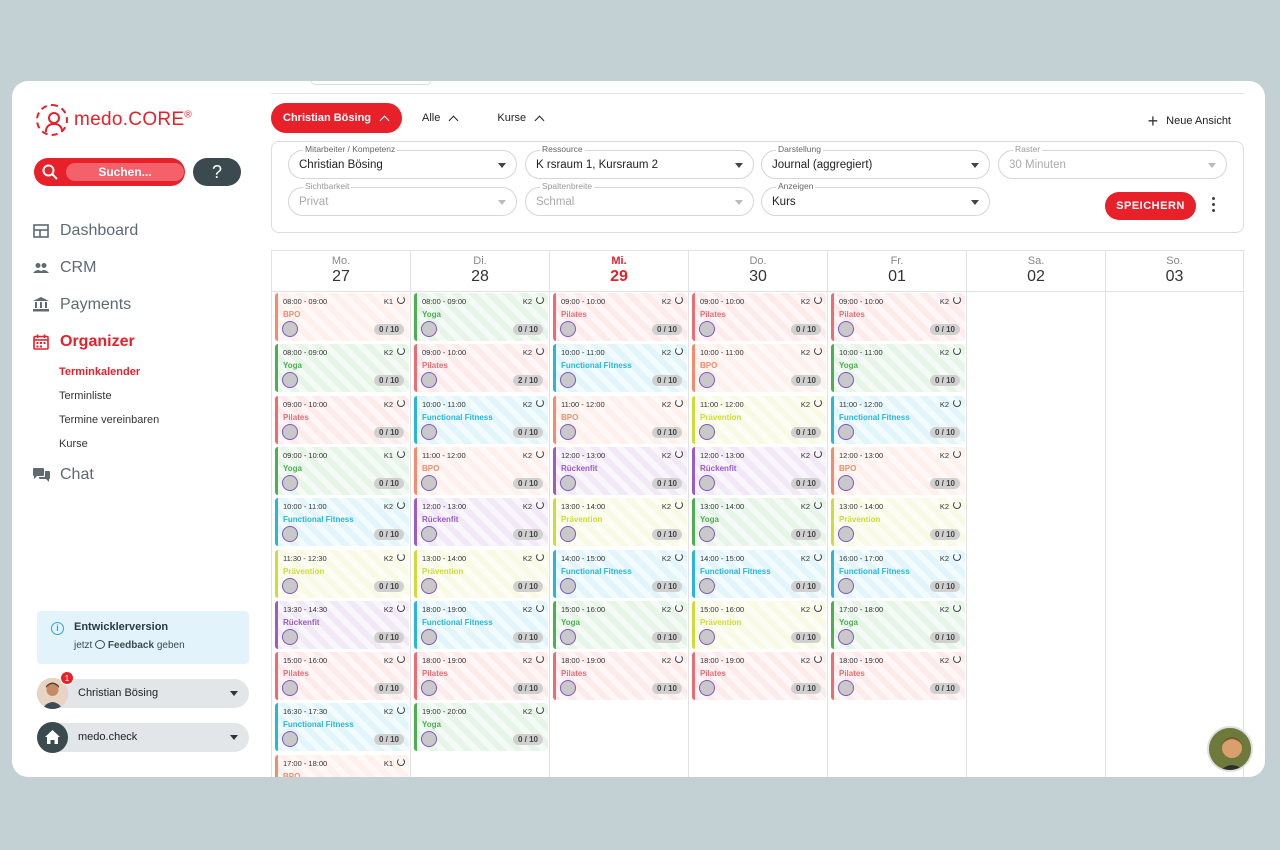 Image resolution: width=1280 pixels, height=850 pixels. I want to click on nav-dashboard: Dashboard, so click(95, 230).